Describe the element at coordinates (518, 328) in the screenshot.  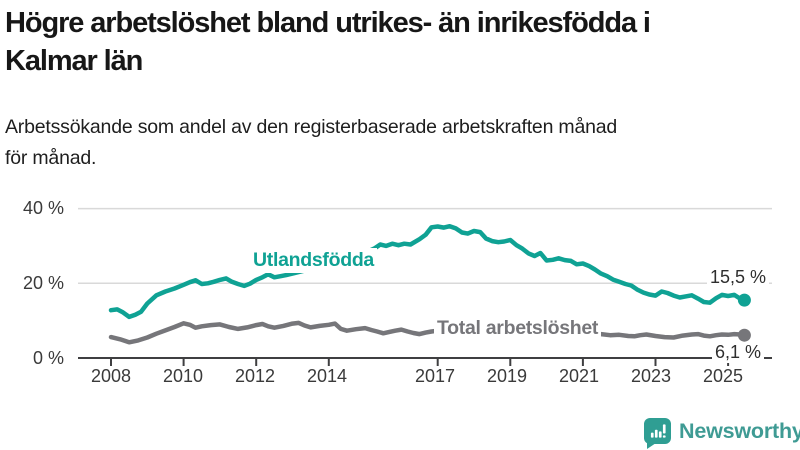
I see `series-label-total: Total arbetslöshet` at that location.